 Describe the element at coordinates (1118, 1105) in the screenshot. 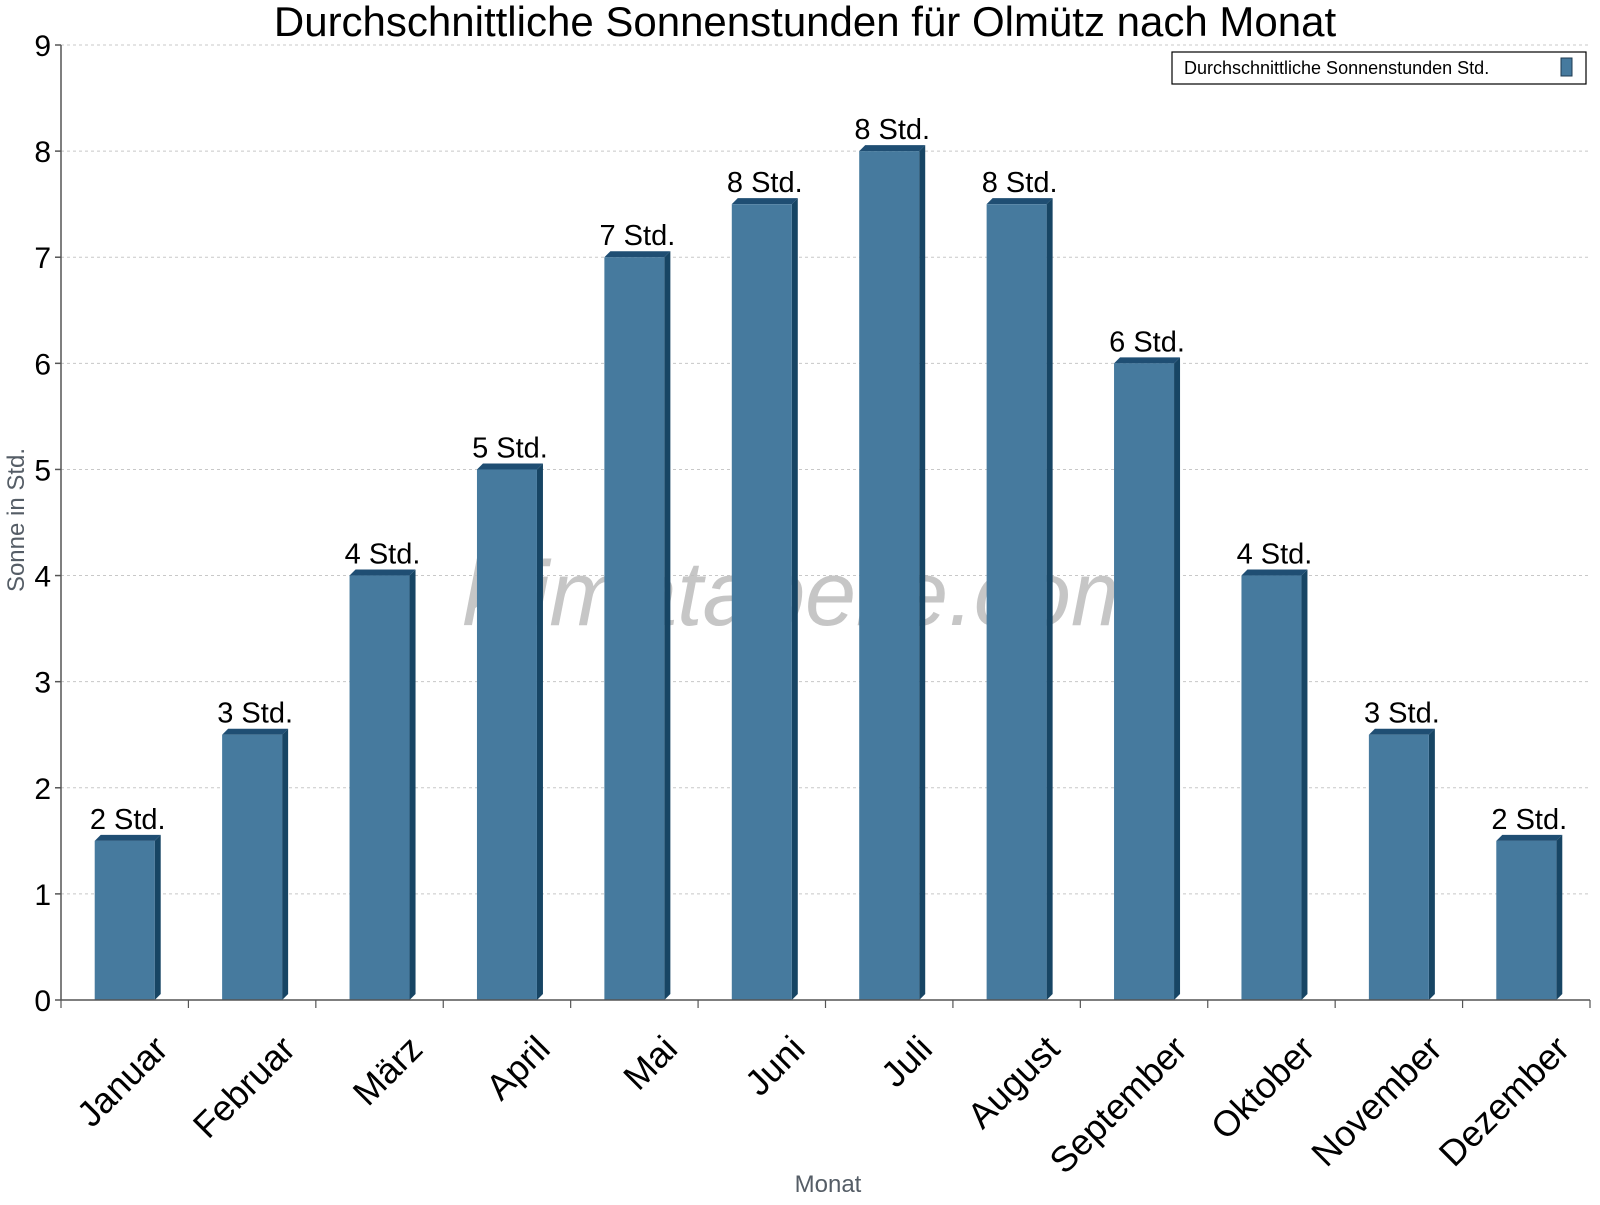

I see `x-tick-label: September` at that location.